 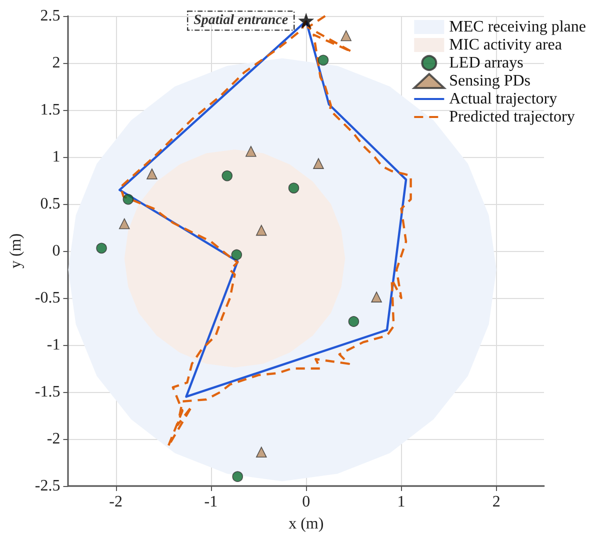 I want to click on y-tick-label: 0, so click(x=56, y=251).